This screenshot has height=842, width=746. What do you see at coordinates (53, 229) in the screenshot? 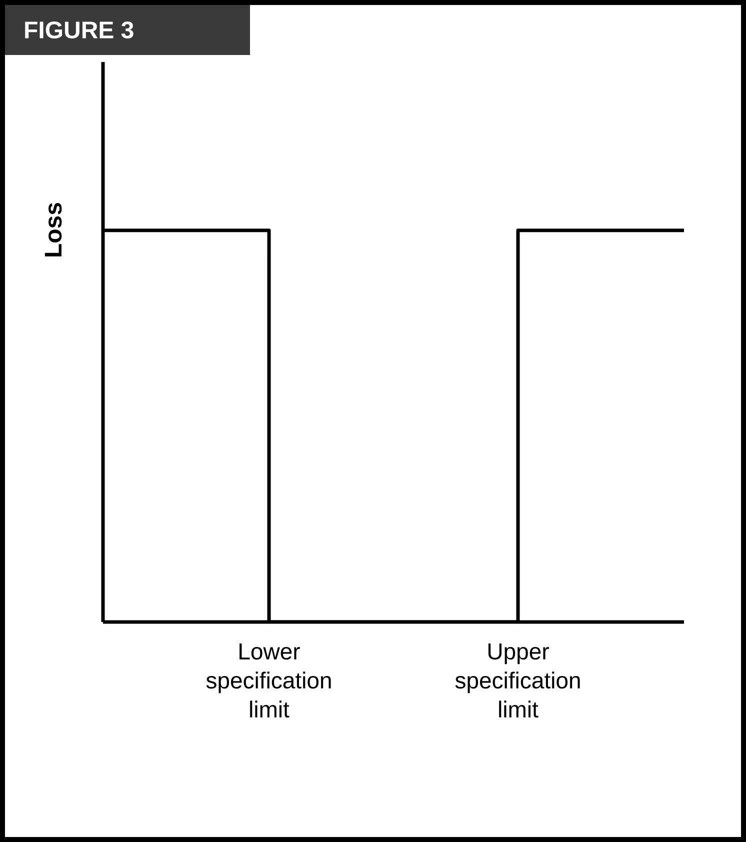
I see `y-axis-title: Loss` at bounding box center [53, 229].